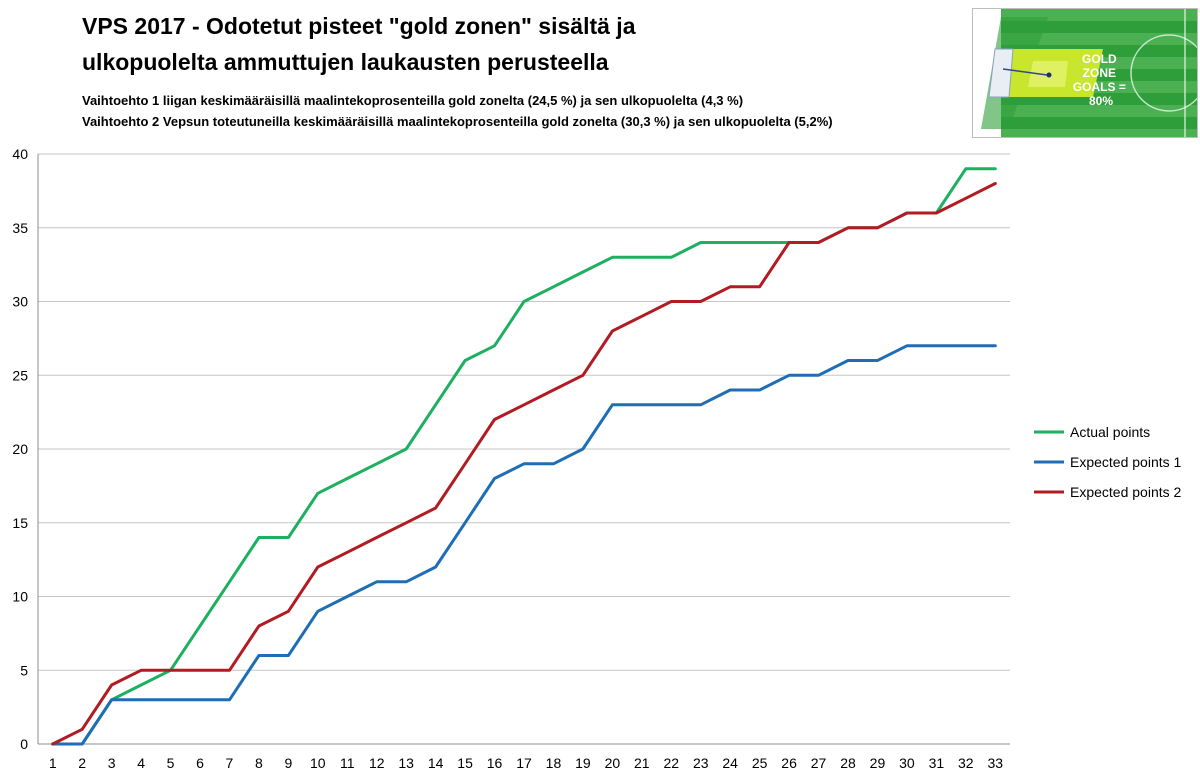 This screenshot has height=780, width=1200. I want to click on gold-zone-text-line-3: GOALS =, so click(1099, 87).